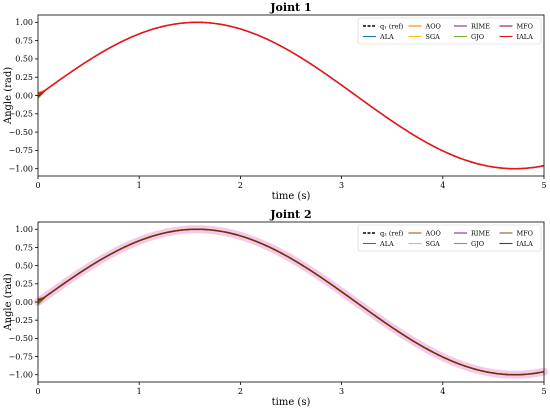 This screenshot has width=550, height=410. What do you see at coordinates (392, 233) in the screenshot?
I see `legend-entry: q₂ (ref)` at bounding box center [392, 233].